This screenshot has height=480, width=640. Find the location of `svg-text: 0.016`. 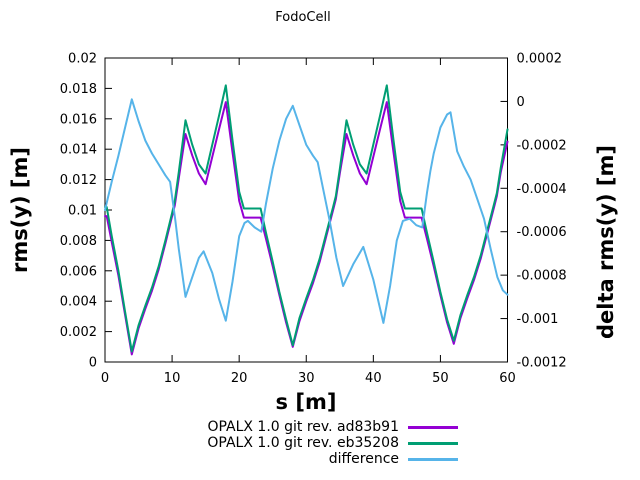

svg-text: 0.016 is located at coordinates (78, 119).